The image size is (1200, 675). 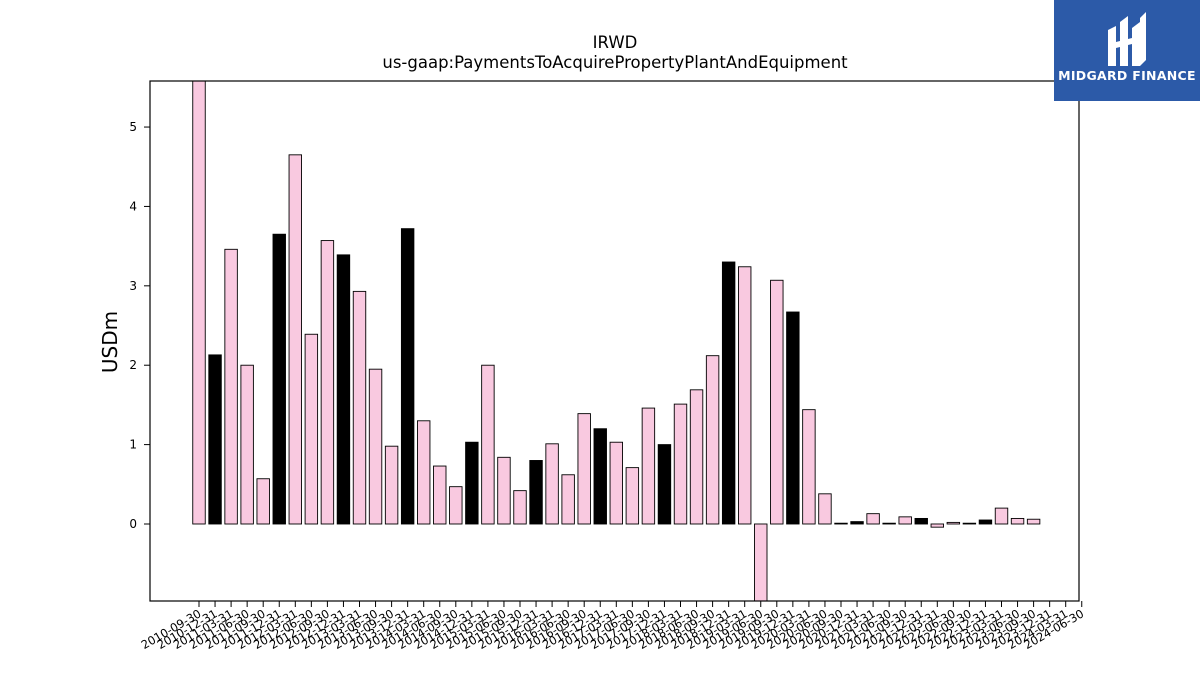 I want to click on y-tick-label: 4, so click(x=133, y=206).